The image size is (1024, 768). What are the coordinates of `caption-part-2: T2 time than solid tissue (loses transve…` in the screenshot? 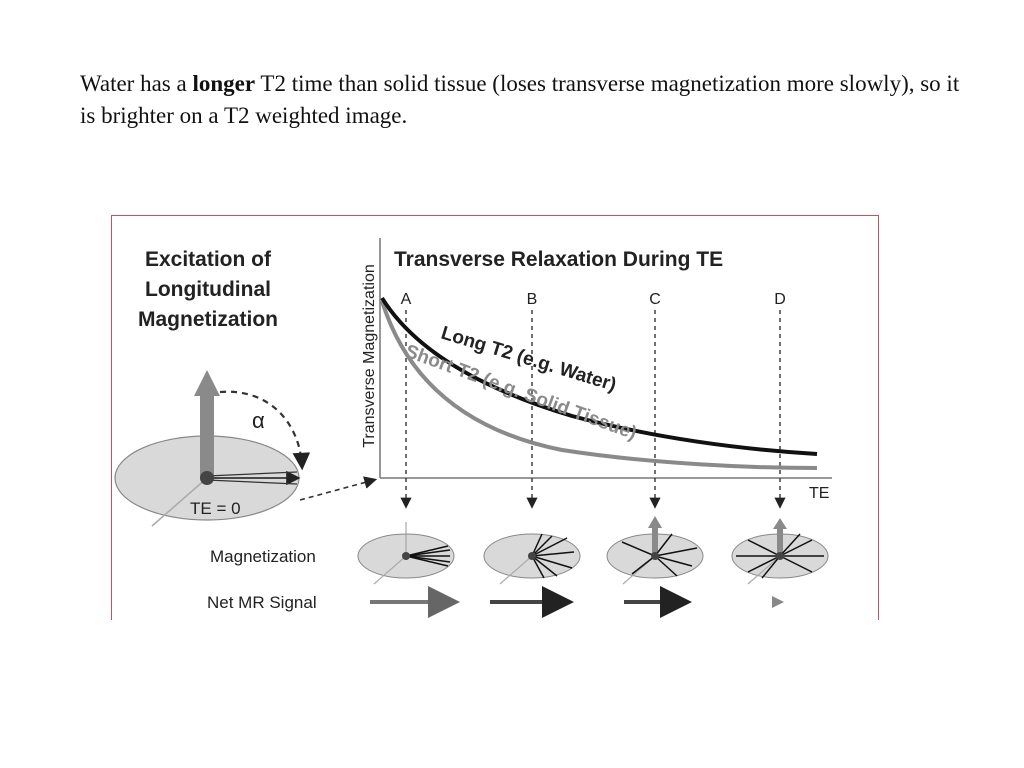 It's located at (520, 99).